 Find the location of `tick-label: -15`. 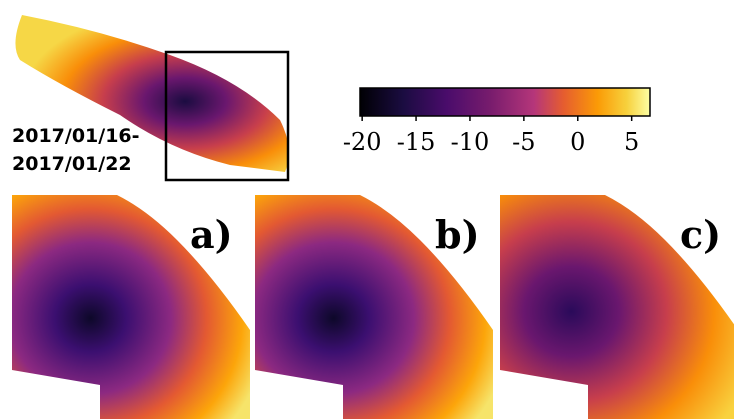

tick-label: -15 is located at coordinates (416, 142).